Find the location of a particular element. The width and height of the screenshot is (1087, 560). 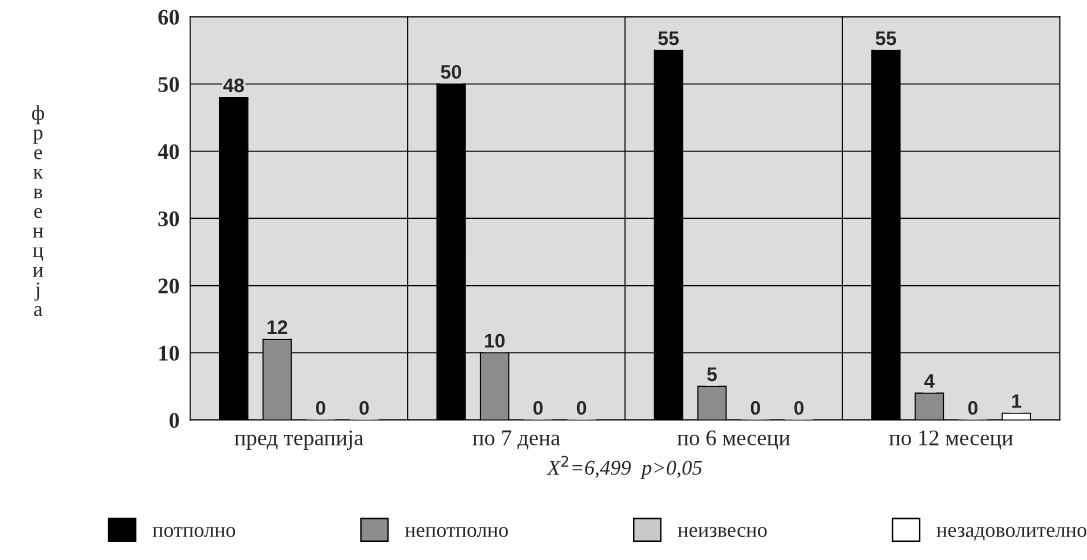

y-tick-label: 60 is located at coordinates (168, 17).